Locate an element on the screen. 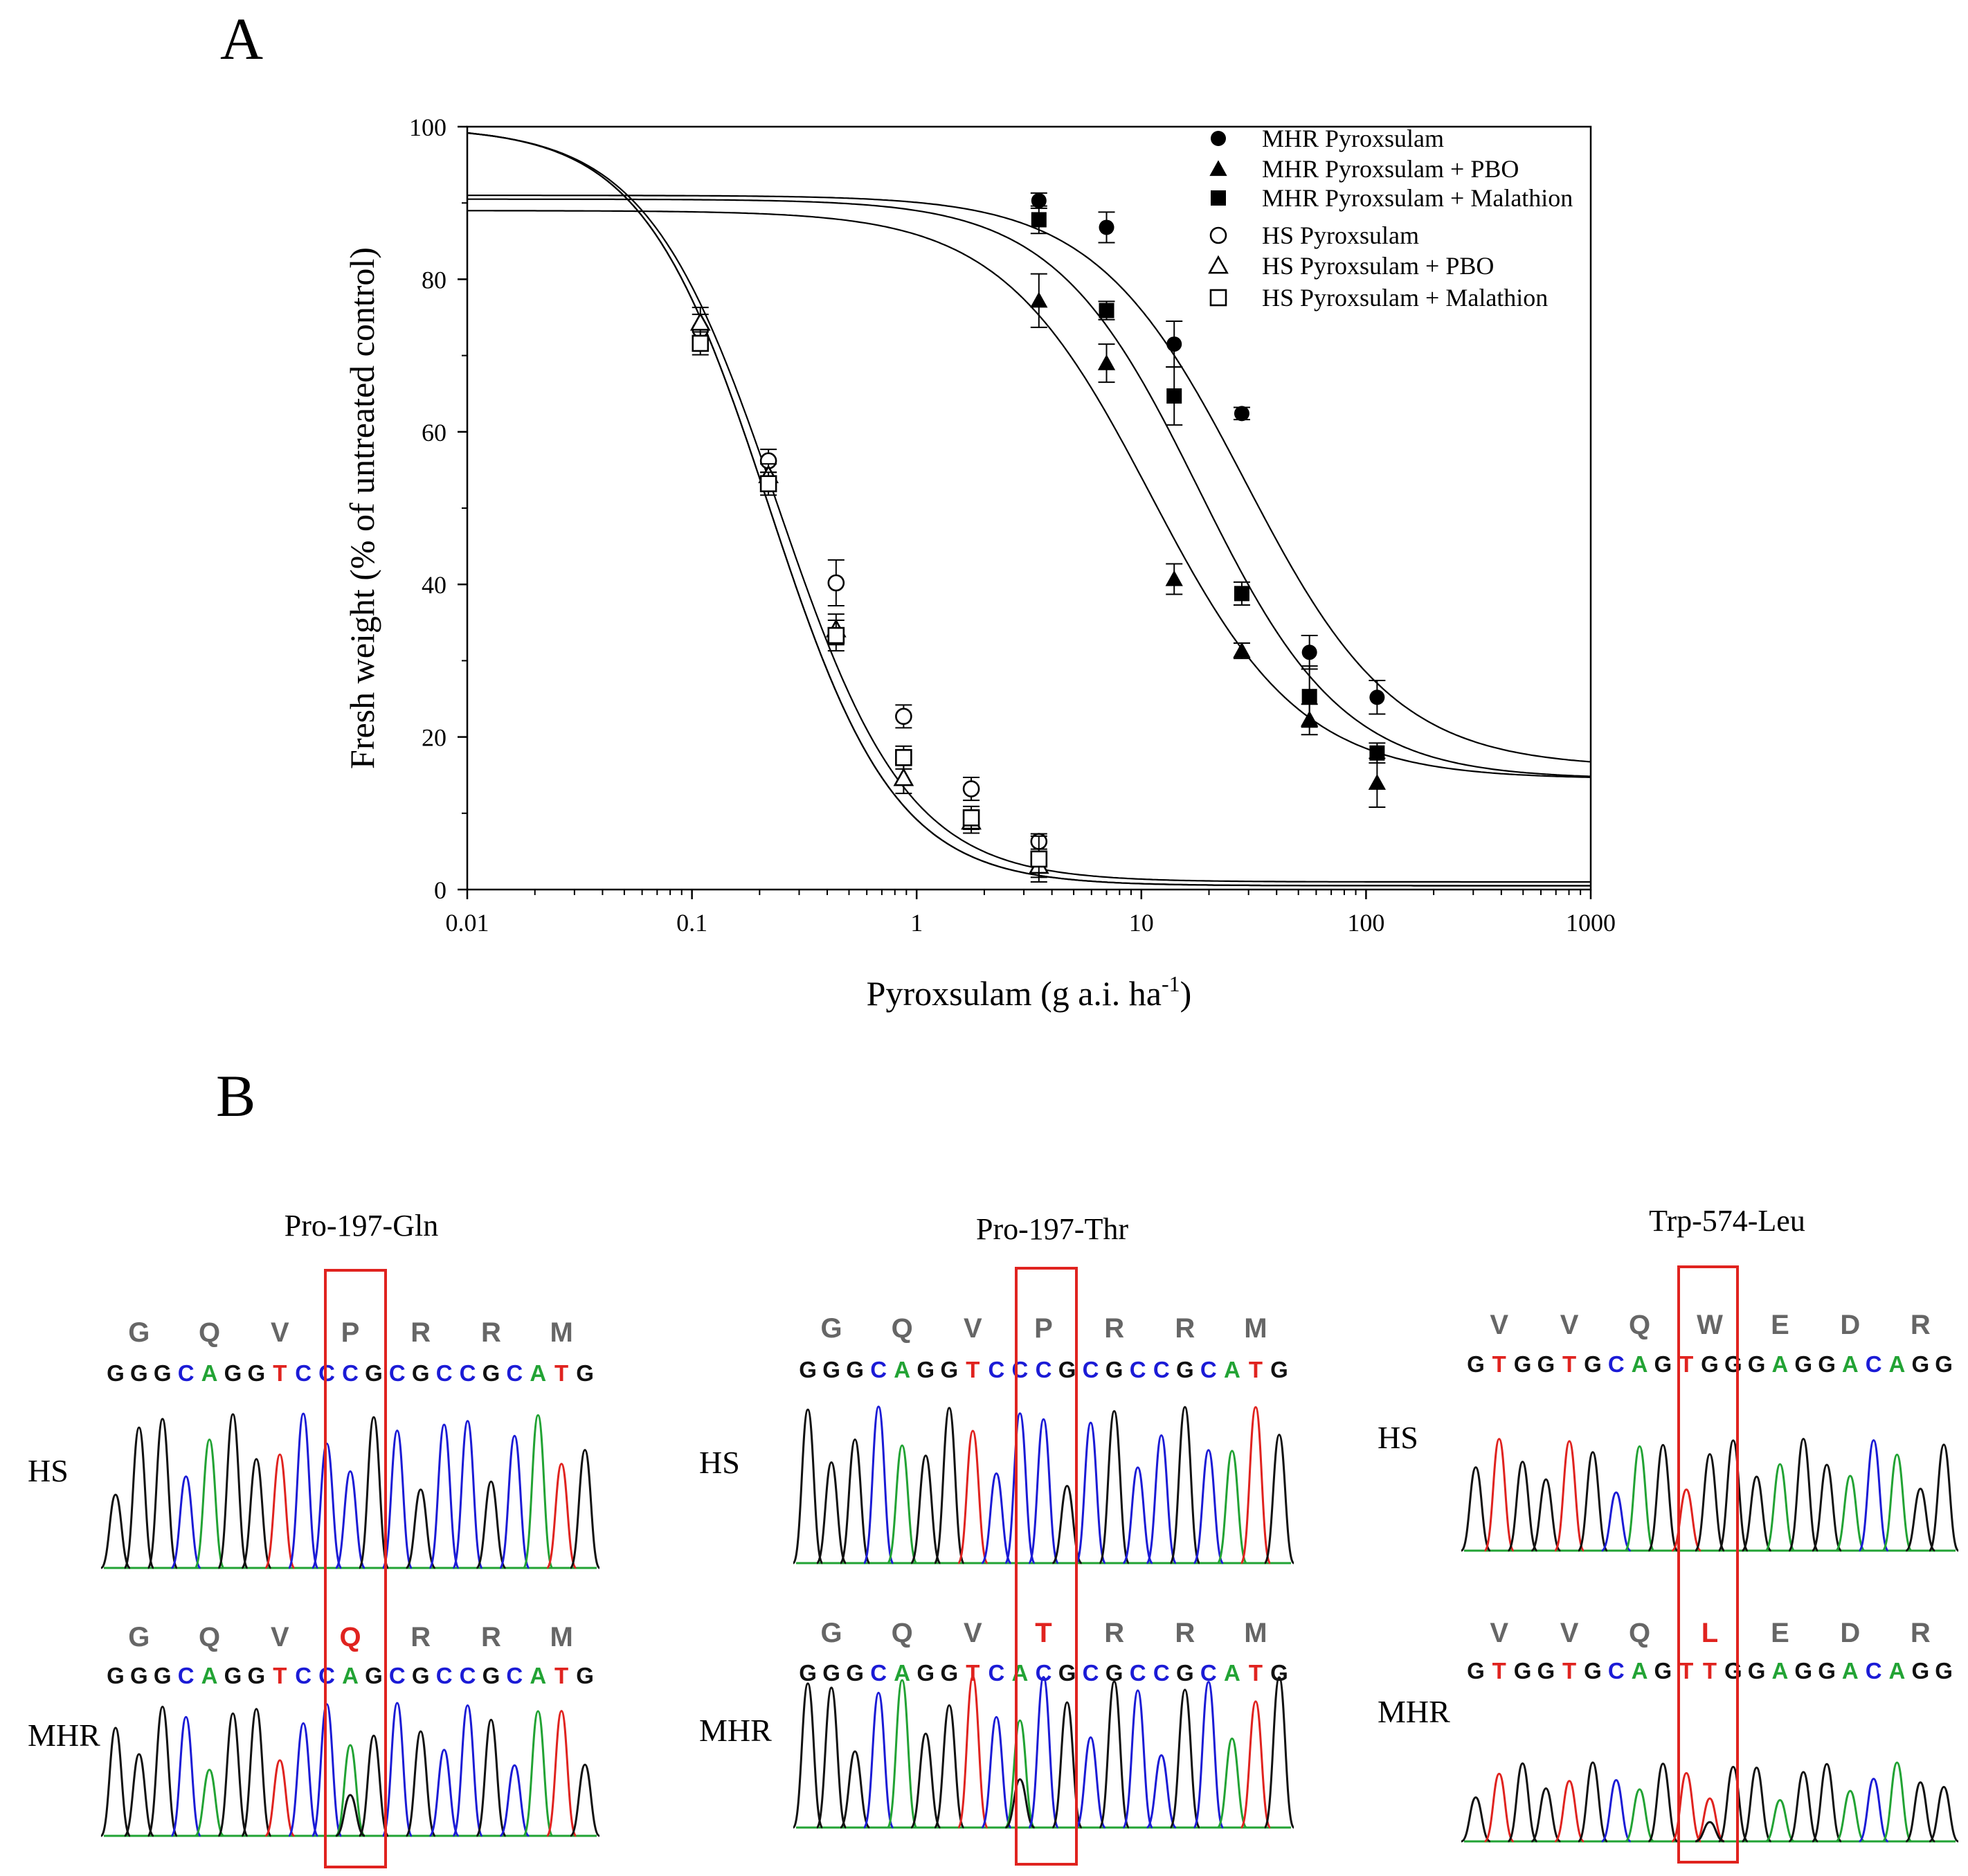 This screenshot has height=1876, width=1968. amino-acid: D is located at coordinates (1850, 1633).